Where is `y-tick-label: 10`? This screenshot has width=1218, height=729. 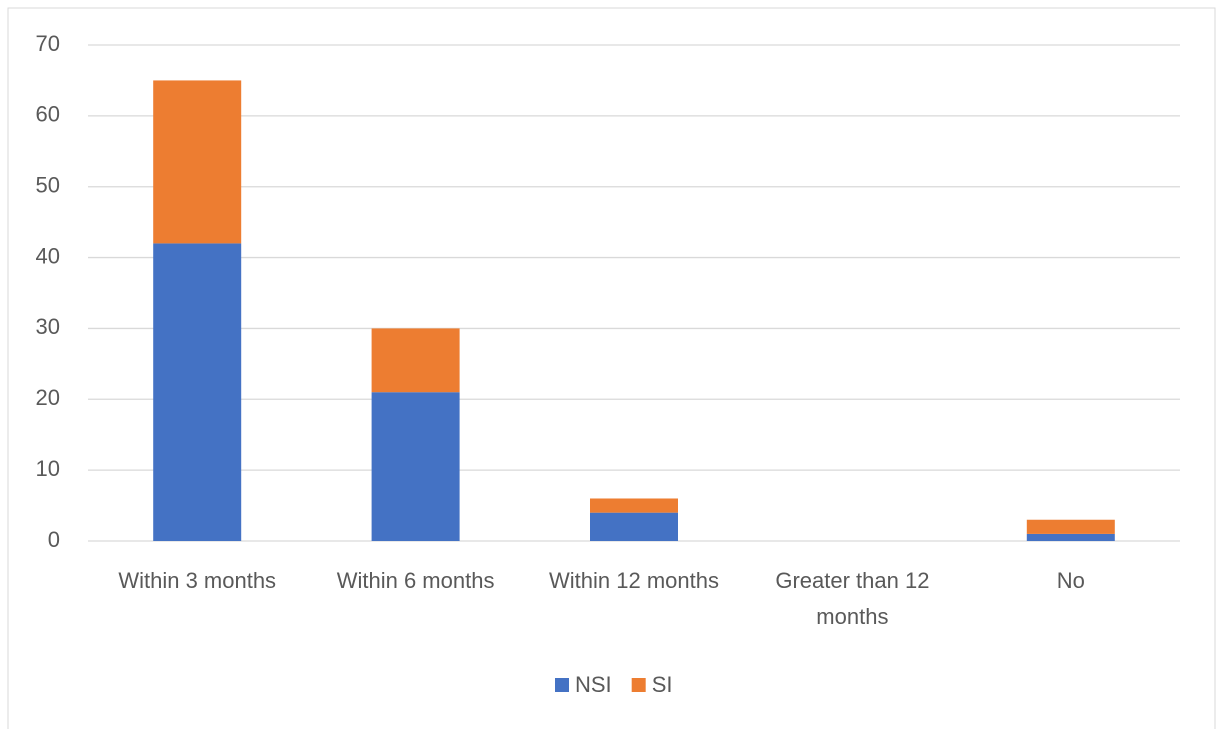
y-tick-label: 10 is located at coordinates (48, 468).